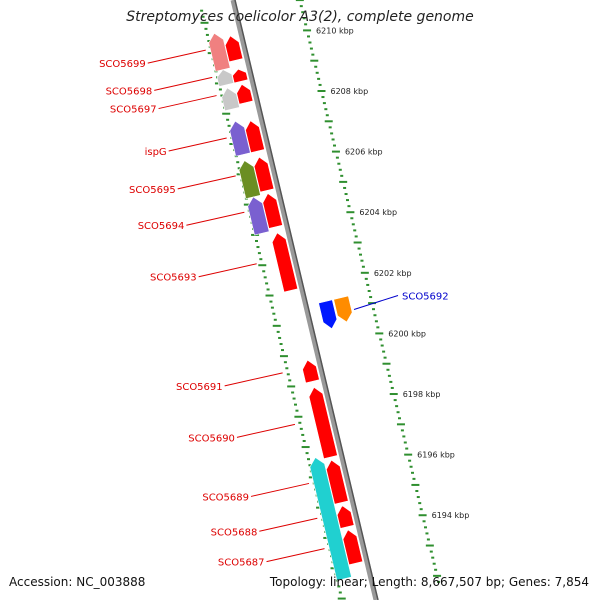 Image resolution: width=600 pixels, height=600 pixels. I want to click on gene-arrow-sco5699, so click(233, 48).